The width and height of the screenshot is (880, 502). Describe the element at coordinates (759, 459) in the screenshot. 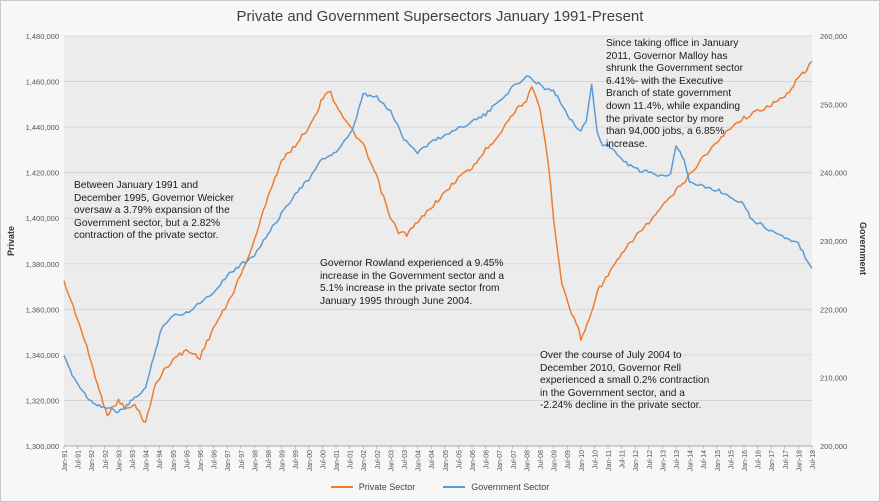

I see `x-tick-label: Jul-16` at that location.